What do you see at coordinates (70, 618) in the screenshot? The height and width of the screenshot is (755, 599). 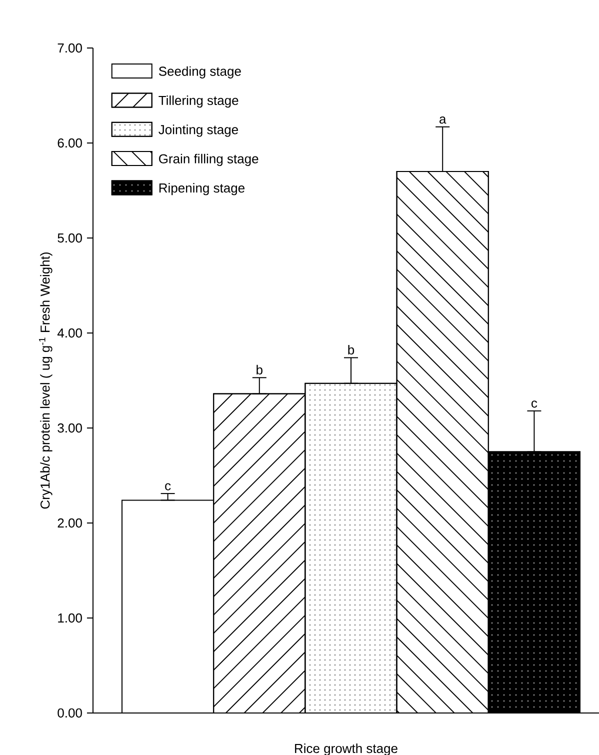 I see `y-tick-label: 1.00` at bounding box center [70, 618].